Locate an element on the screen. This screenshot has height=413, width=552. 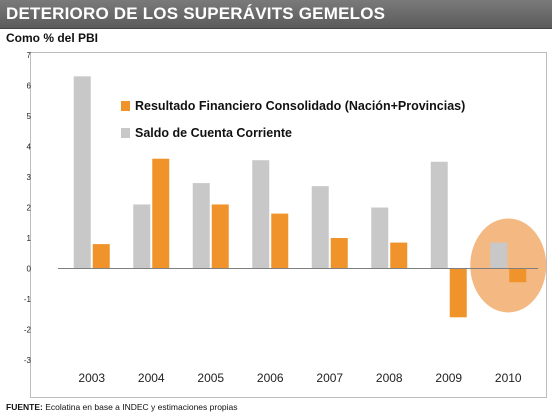
x-tick-label: 2009 is located at coordinates (448, 378).